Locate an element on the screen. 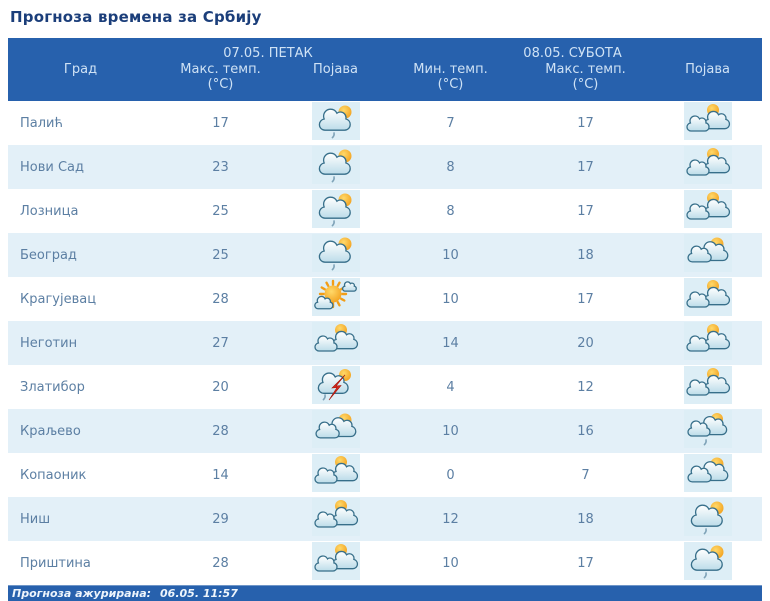 This screenshot has height=601, width=770. table-row: Ниш 29 12 18 is located at coordinates (385, 519).